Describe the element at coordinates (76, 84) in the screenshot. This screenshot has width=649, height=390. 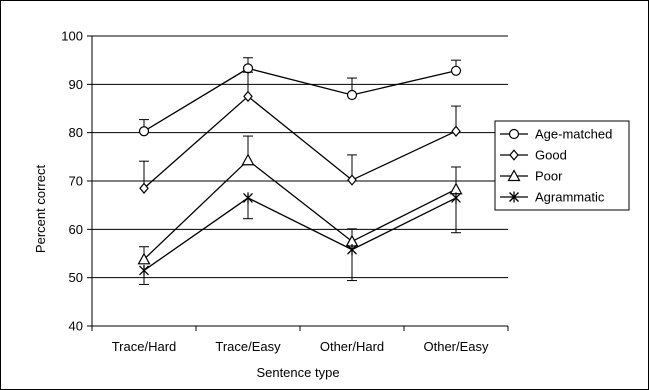
I see `y-tick-label: 90` at that location.